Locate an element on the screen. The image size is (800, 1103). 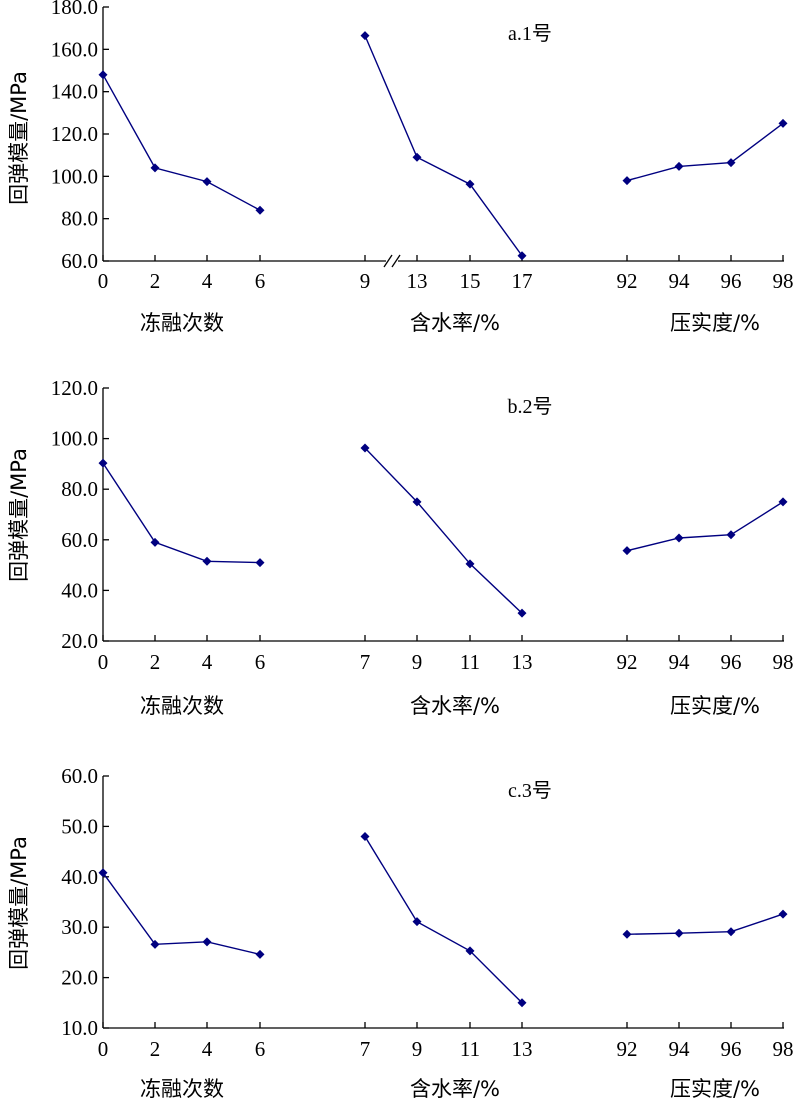
x-tick-label: 11 is located at coordinates (470, 662).